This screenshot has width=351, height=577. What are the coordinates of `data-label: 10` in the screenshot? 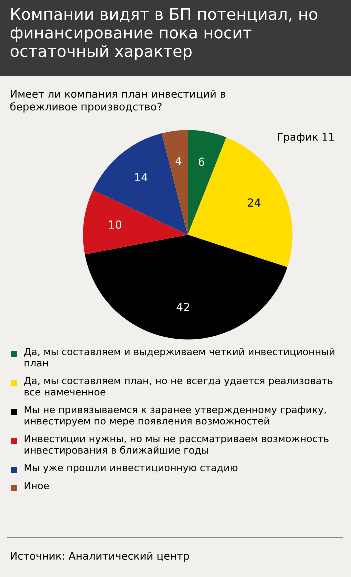 It's located at (115, 225).